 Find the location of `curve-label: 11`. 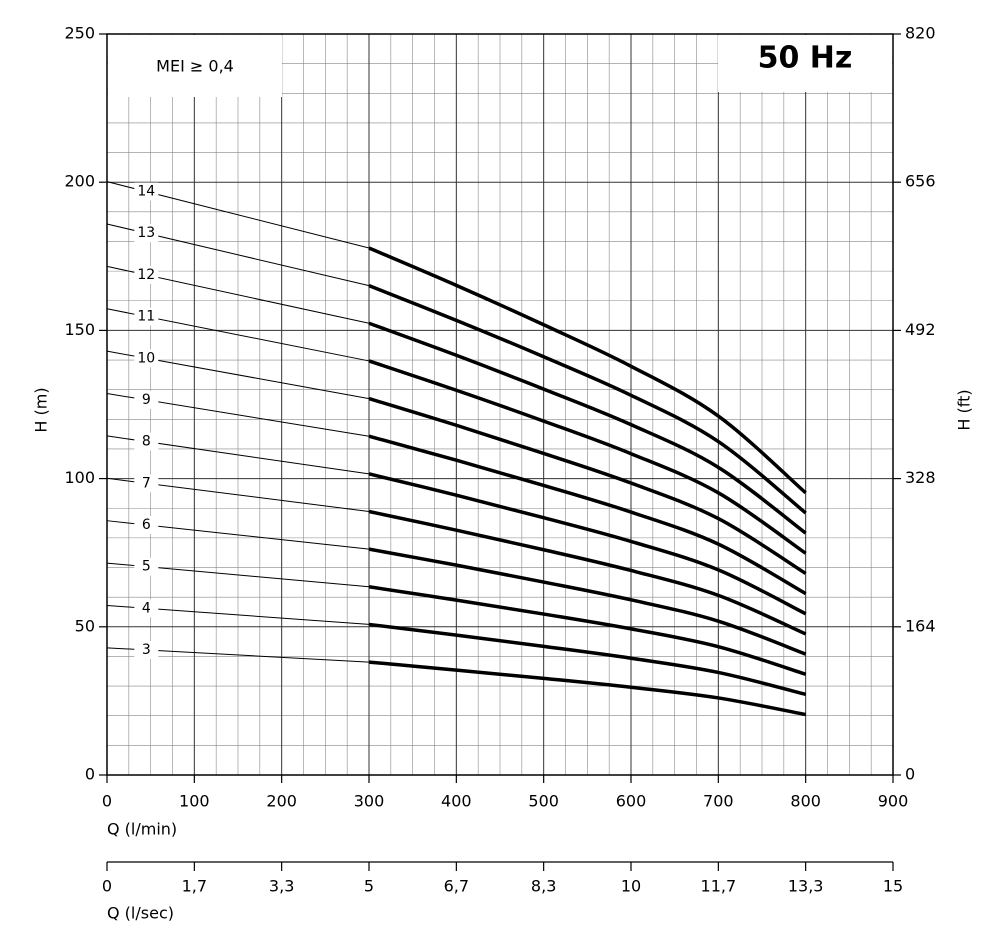

curve-label: 11 is located at coordinates (146, 317).